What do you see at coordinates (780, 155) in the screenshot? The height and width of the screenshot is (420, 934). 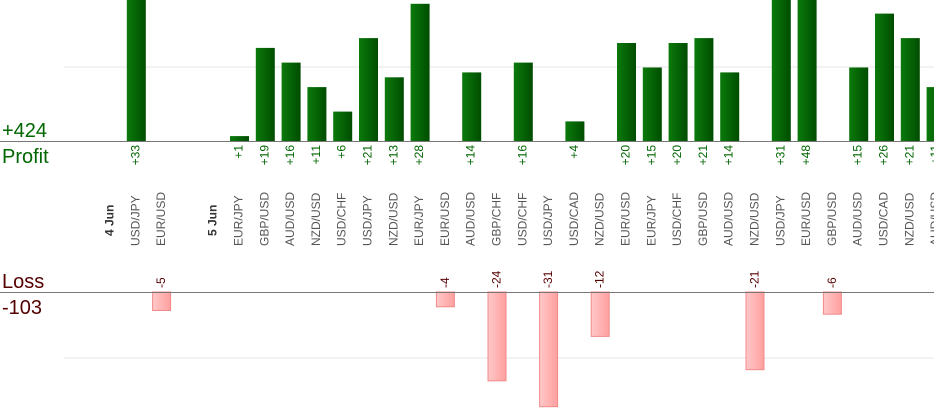 I see `profit-value-label: +31` at bounding box center [780, 155].